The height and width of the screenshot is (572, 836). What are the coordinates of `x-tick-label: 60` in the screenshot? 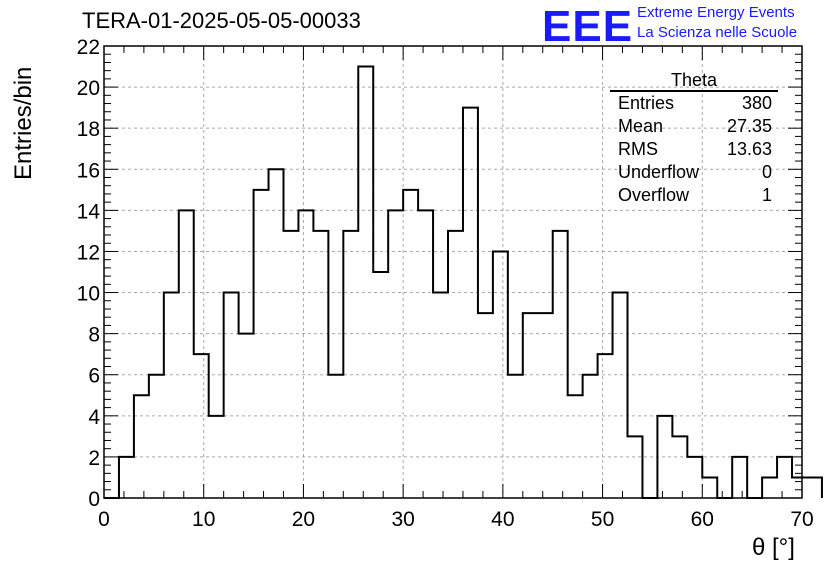 It's located at (702, 519).